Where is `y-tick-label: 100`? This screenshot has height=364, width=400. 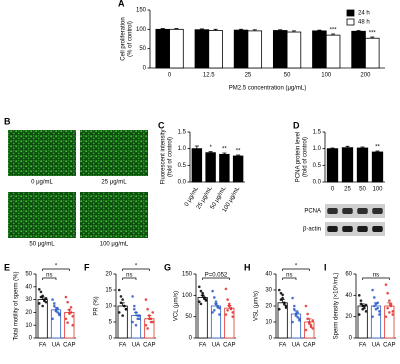
y-tick-label: 100 is located at coordinates (187, 296).